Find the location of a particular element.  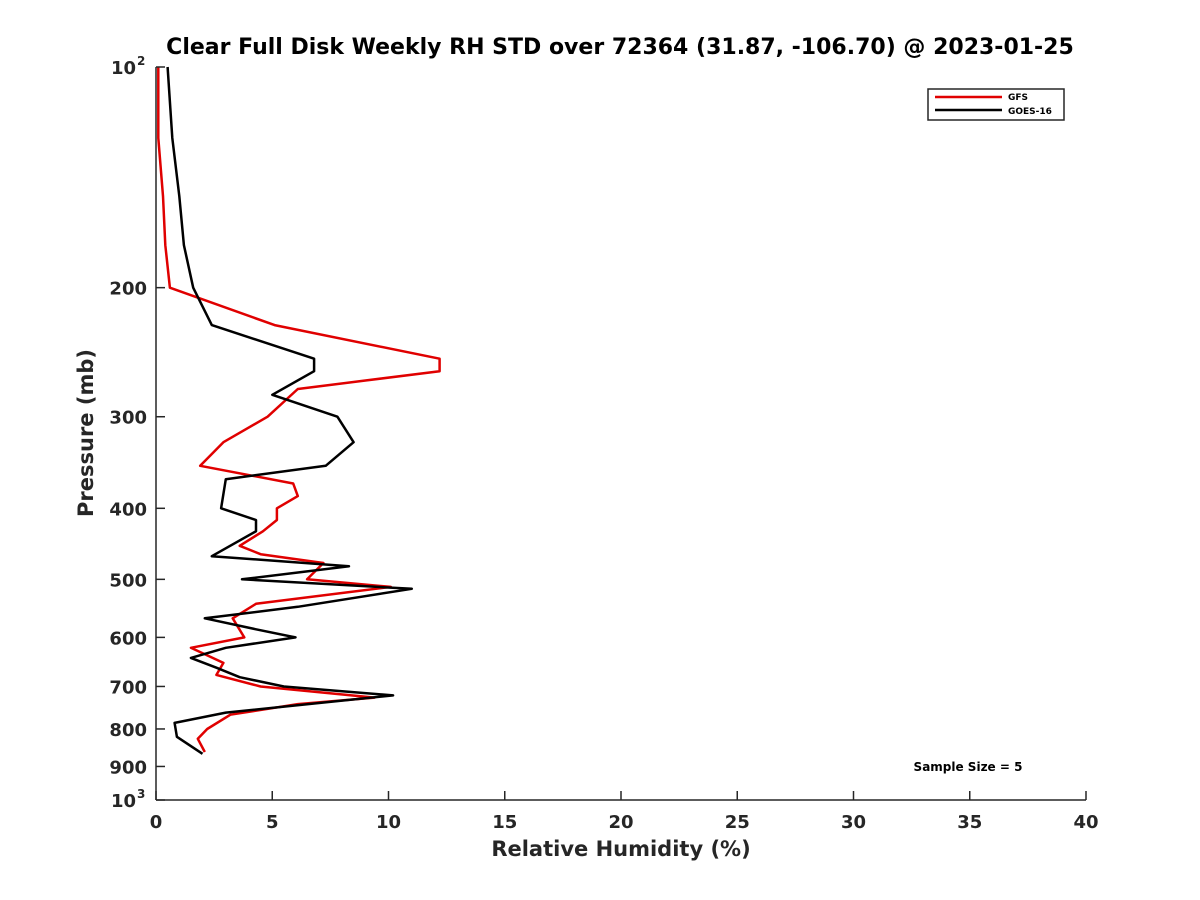

legend: GFS GOES-16 is located at coordinates (996, 104).